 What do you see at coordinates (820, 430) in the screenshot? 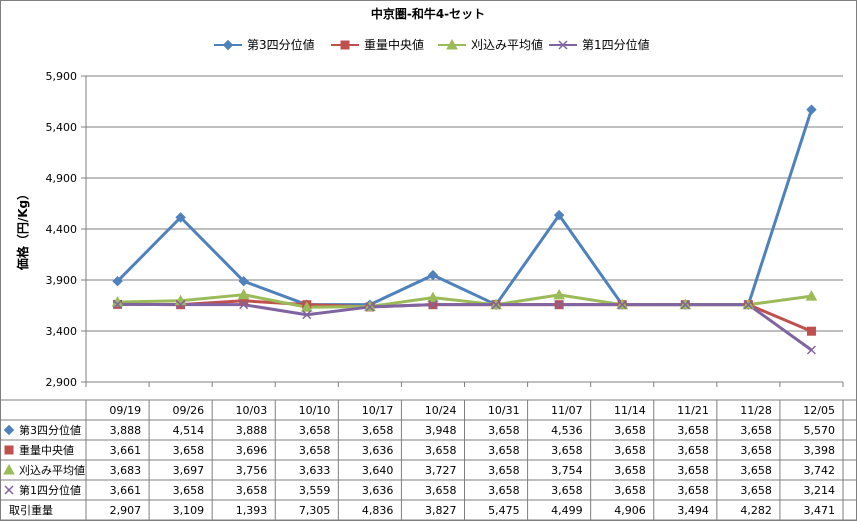
I see `table-cell: 5,570` at bounding box center [820, 430].